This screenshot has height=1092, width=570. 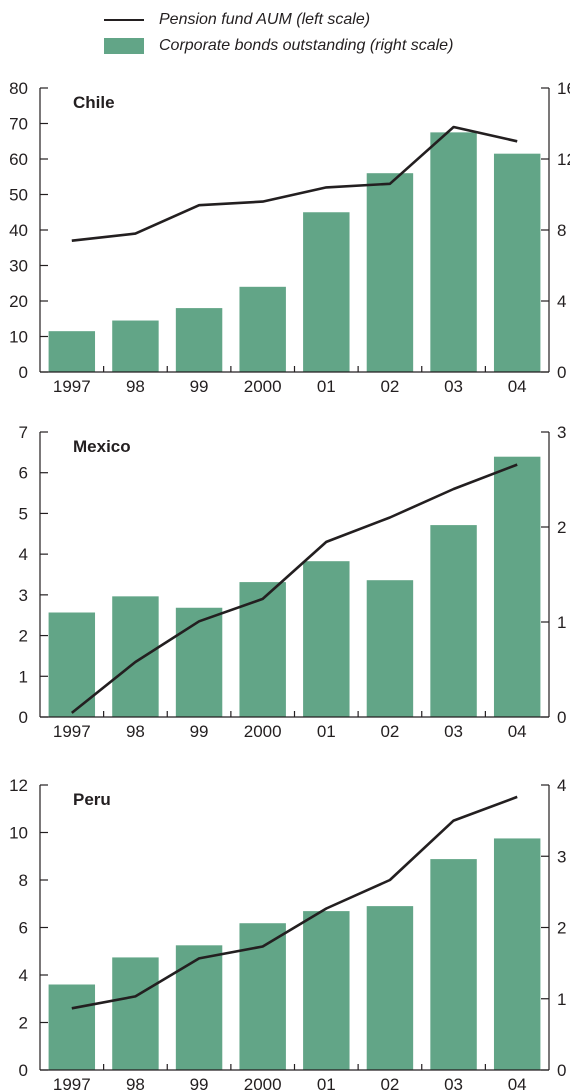 I want to click on left-tick-label-peru: 6, so click(x=23, y=928).